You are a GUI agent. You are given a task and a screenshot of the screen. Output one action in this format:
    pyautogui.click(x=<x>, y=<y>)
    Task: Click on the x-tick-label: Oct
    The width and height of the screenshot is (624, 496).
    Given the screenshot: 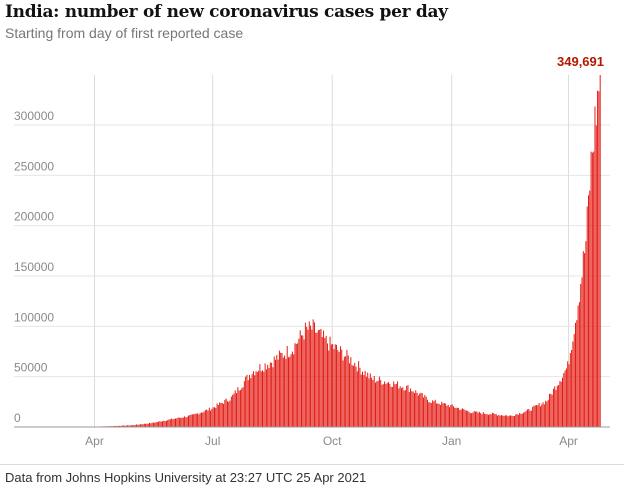 What is the action you would take?
    pyautogui.click(x=332, y=441)
    